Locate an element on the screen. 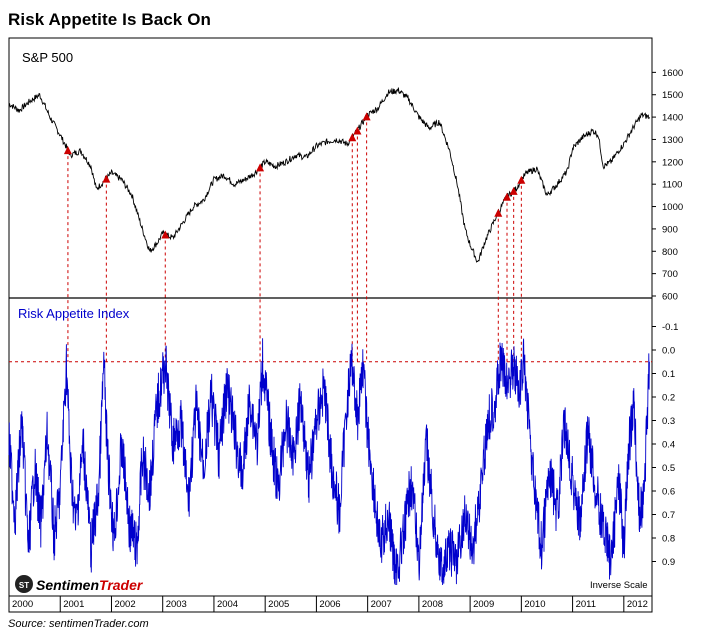 The image size is (720, 635). inverse-scale-note: Inverse Scale is located at coordinates (619, 585).